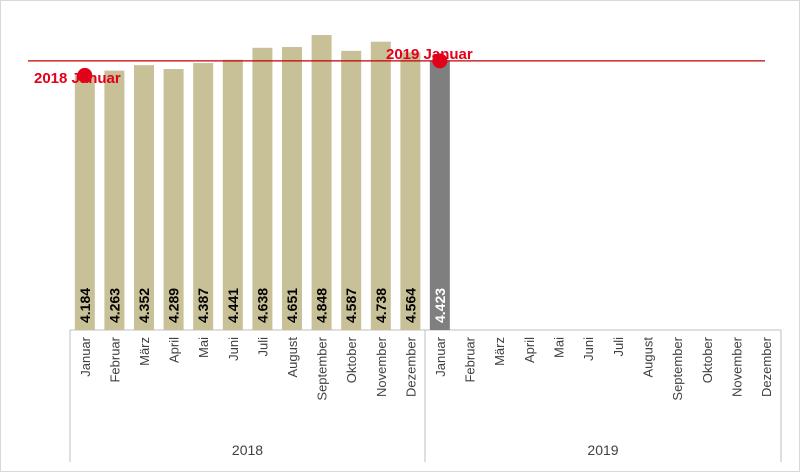  I want to click on tick-label-2019-11: November, so click(737, 366).